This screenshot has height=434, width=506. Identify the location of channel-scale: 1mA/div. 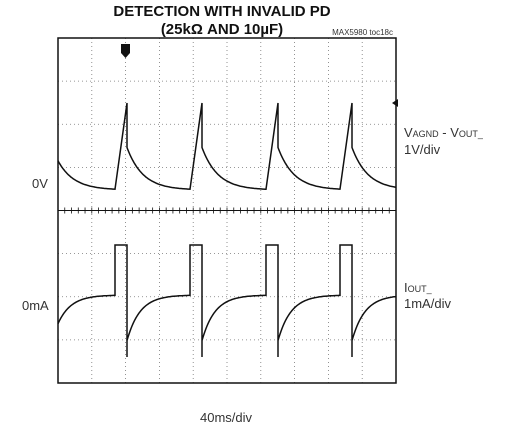
(427, 303).